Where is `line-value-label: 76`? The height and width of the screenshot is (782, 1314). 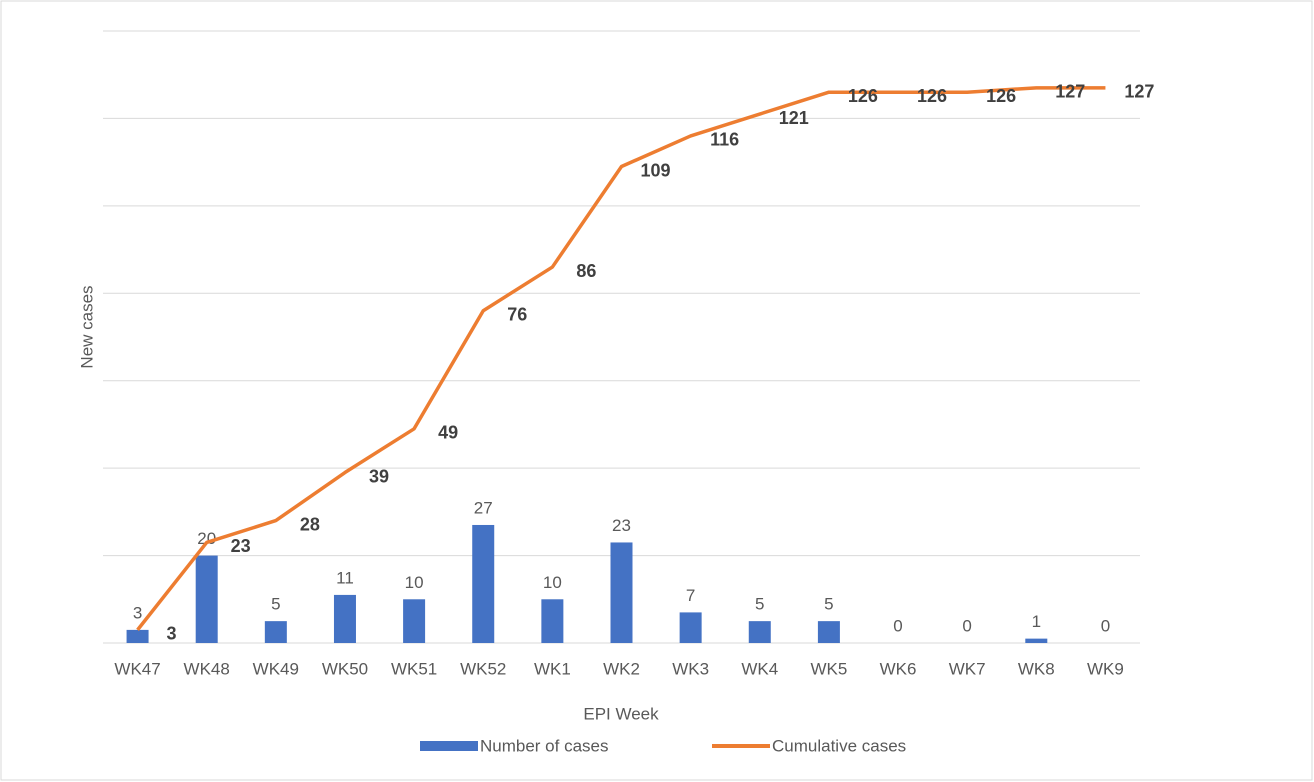
line-value-label: 76 is located at coordinates (517, 315).